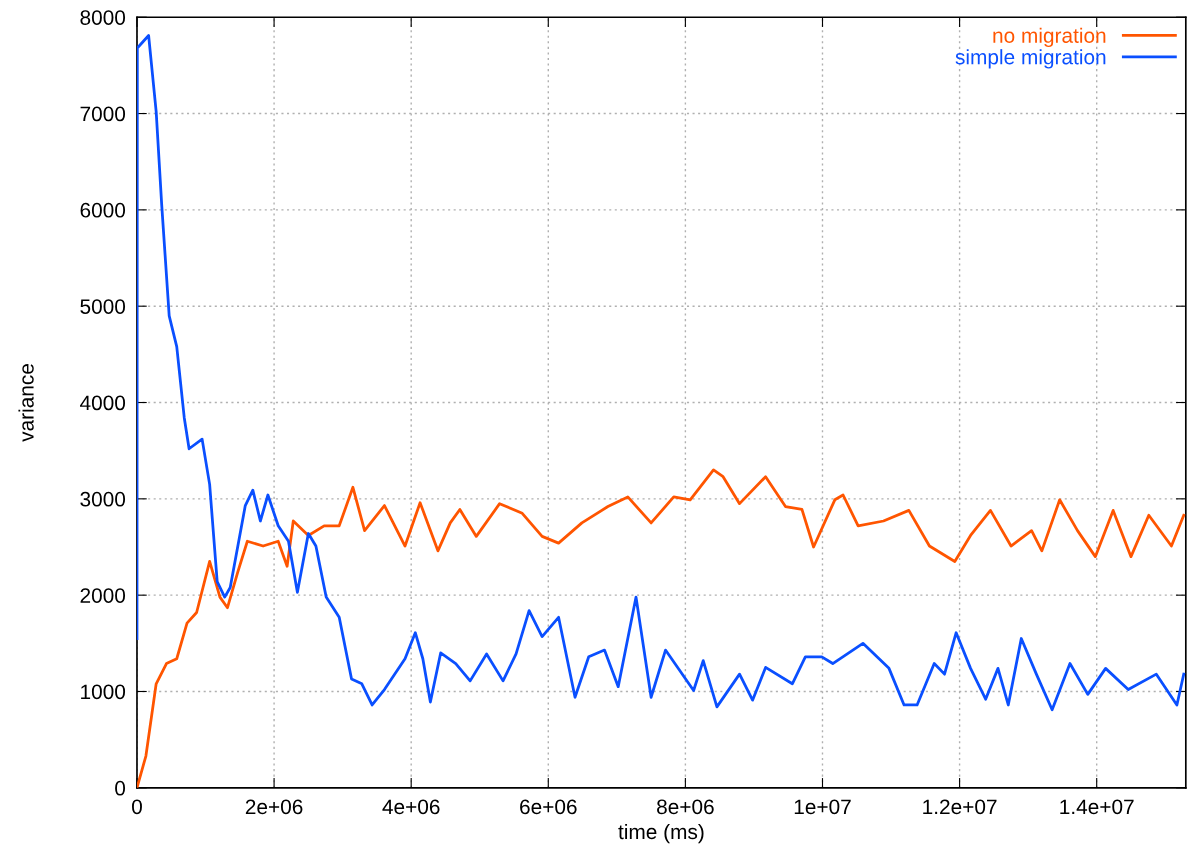 Image resolution: width=1187 pixels, height=861 pixels. Describe the element at coordinates (1030, 59) in the screenshot. I see `legend-label: simple migration` at that location.